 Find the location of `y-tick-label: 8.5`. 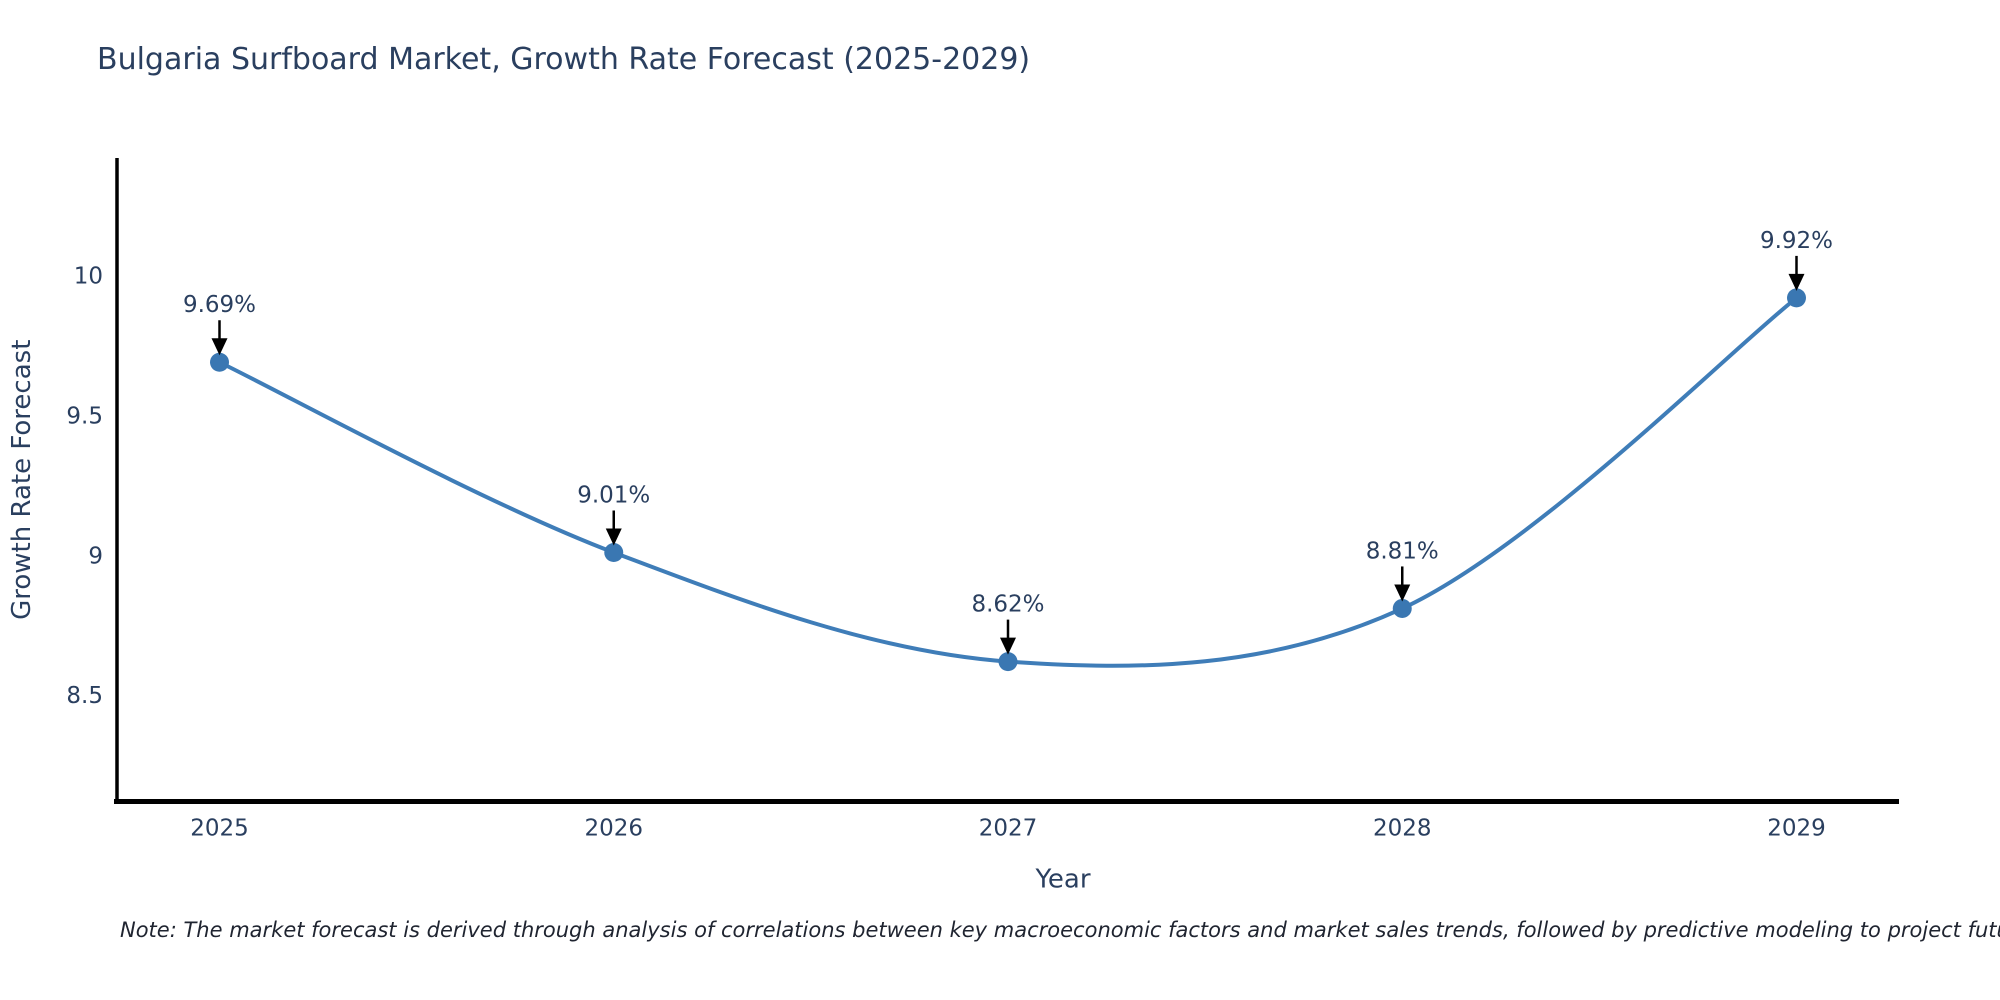

y-tick-label: 8.5 is located at coordinates (84, 696).